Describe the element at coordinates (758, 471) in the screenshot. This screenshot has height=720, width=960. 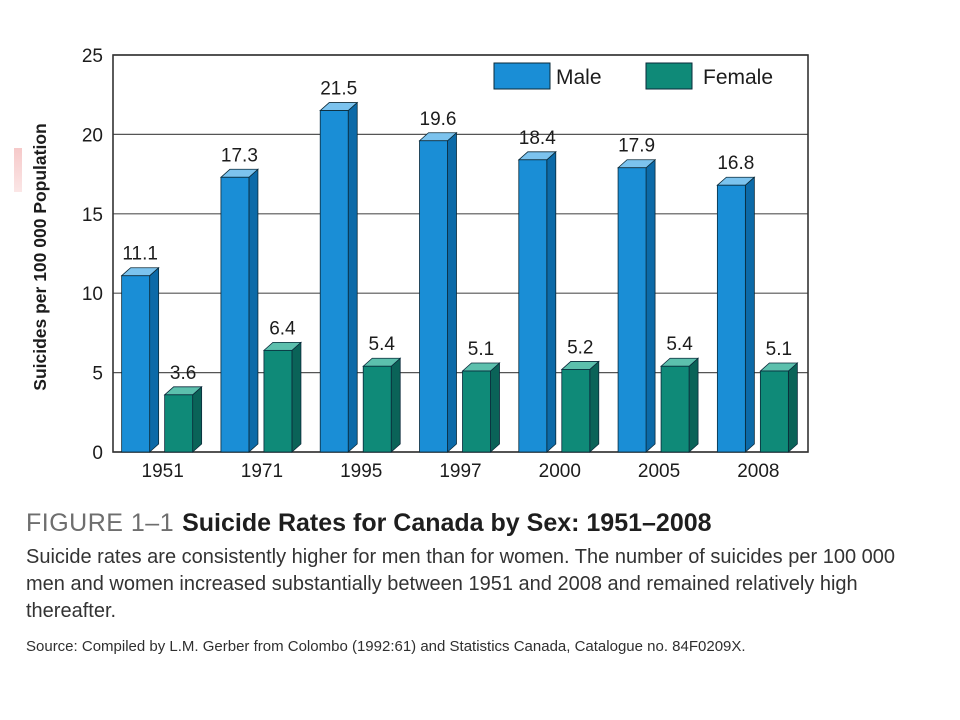
I see `x-tick-label: 2008` at that location.